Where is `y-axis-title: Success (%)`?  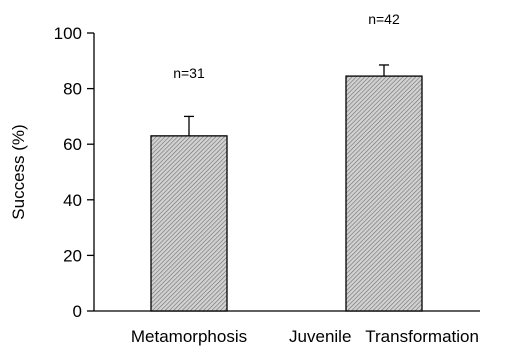 y-axis-title: Success (%) is located at coordinates (18, 171).